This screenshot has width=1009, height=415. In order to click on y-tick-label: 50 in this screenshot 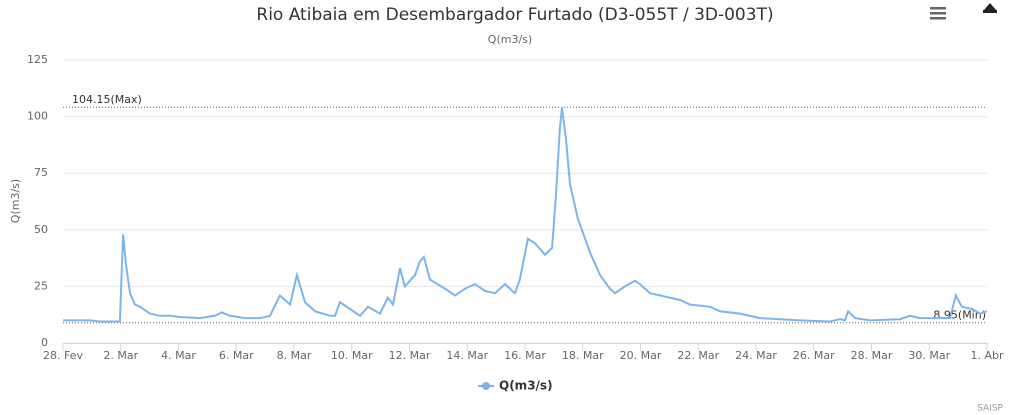, I will do `click(41, 229)`.